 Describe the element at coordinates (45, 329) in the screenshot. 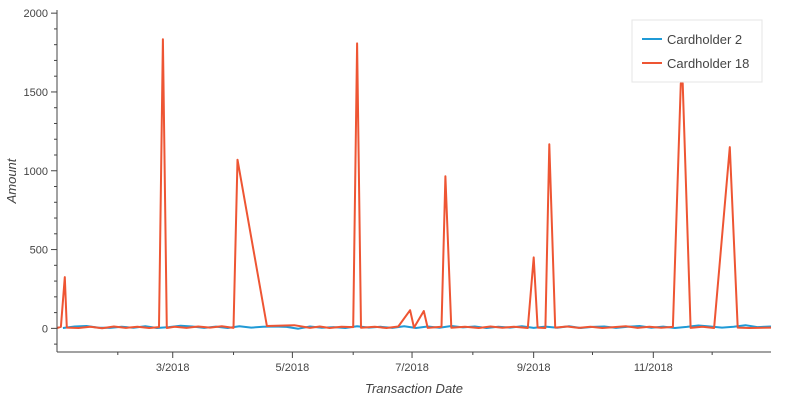

I see `y-tick-label: 0` at that location.